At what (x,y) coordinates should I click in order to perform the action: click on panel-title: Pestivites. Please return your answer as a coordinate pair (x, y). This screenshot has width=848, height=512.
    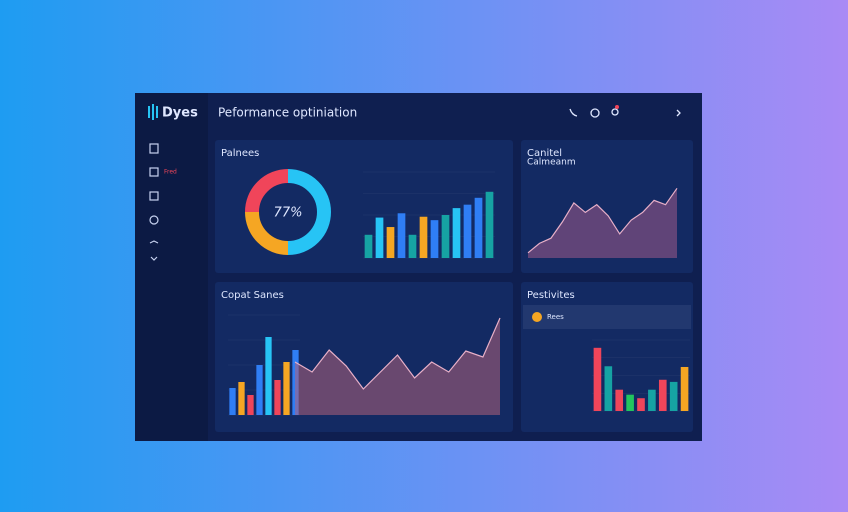
    Looking at the image, I should click on (551, 295).